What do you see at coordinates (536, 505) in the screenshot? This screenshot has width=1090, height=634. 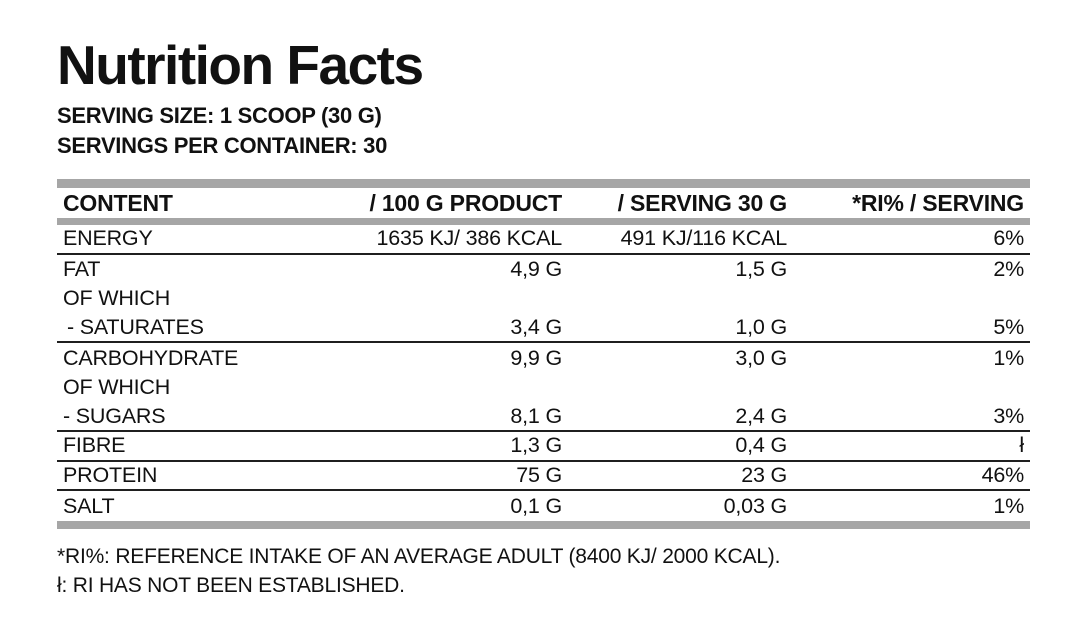 I see `row-per-100g: 0,1 G` at bounding box center [536, 505].